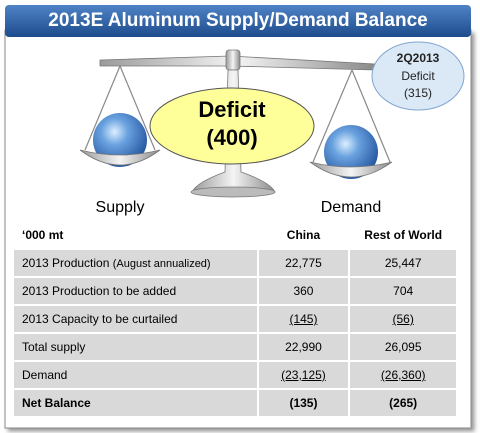 This screenshot has height=433, width=480. What do you see at coordinates (161, 264) in the screenshot?
I see `label-note: (August annualized)` at bounding box center [161, 264].